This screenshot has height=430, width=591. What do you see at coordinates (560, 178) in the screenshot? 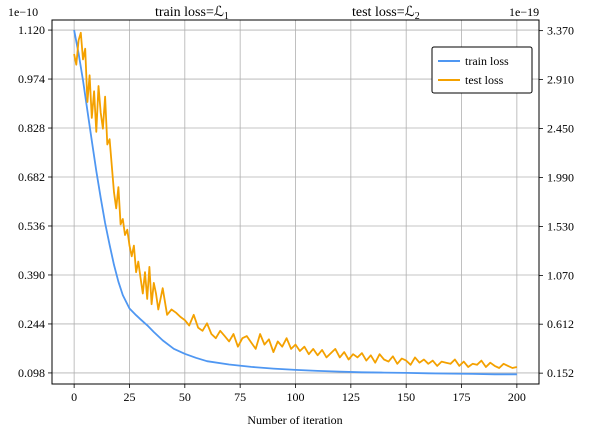
I see `y-tick-label-right: 1.990` at bounding box center [560, 178].